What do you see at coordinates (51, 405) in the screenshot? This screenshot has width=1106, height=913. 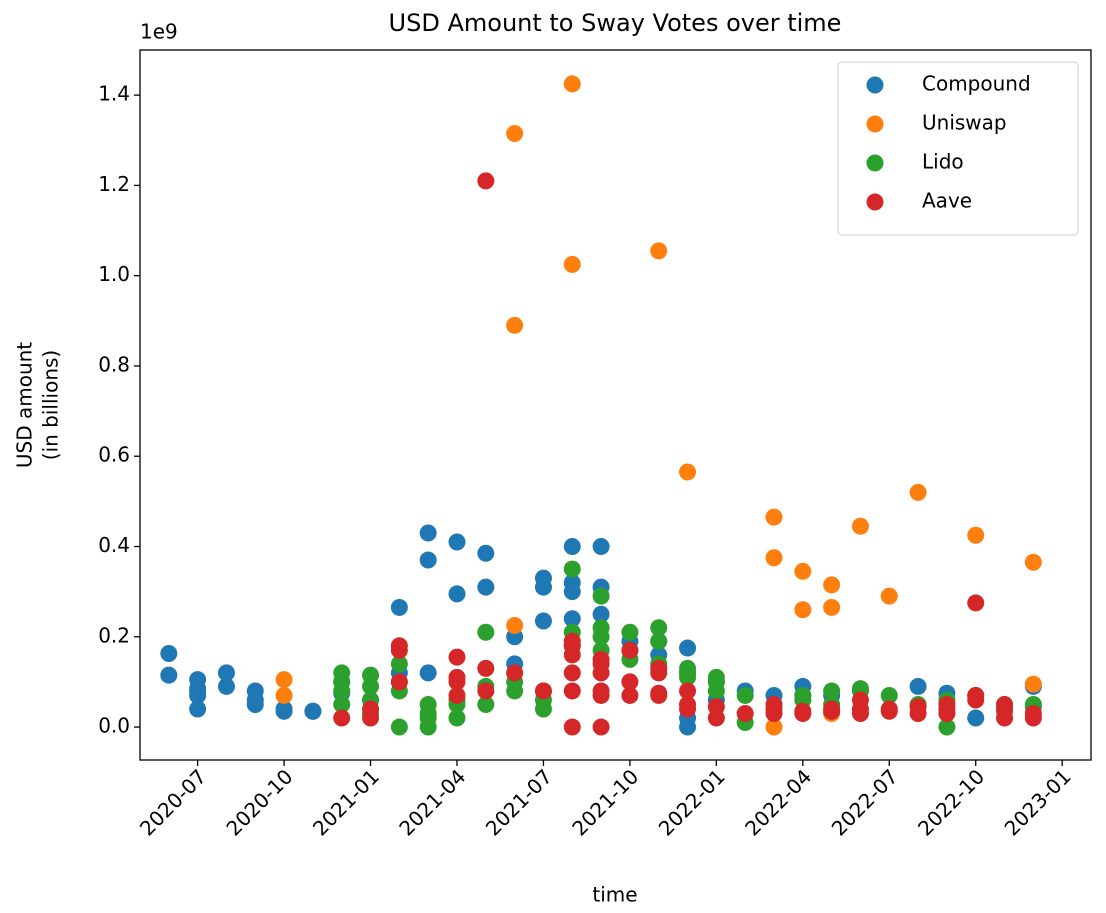 I see `y-axis-label: (in billions)` at bounding box center [51, 405].